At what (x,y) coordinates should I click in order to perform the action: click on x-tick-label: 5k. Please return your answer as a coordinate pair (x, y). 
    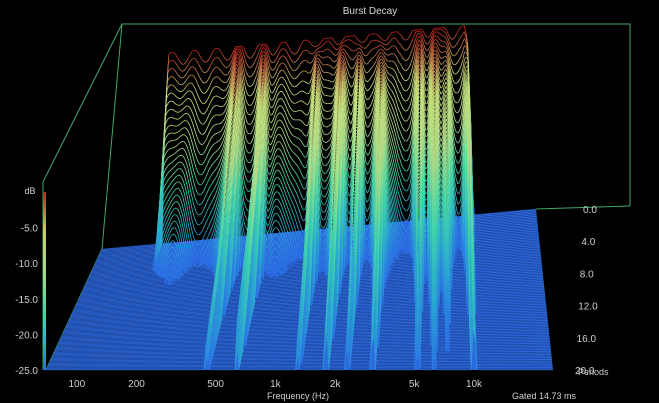
    Looking at the image, I should click on (415, 384).